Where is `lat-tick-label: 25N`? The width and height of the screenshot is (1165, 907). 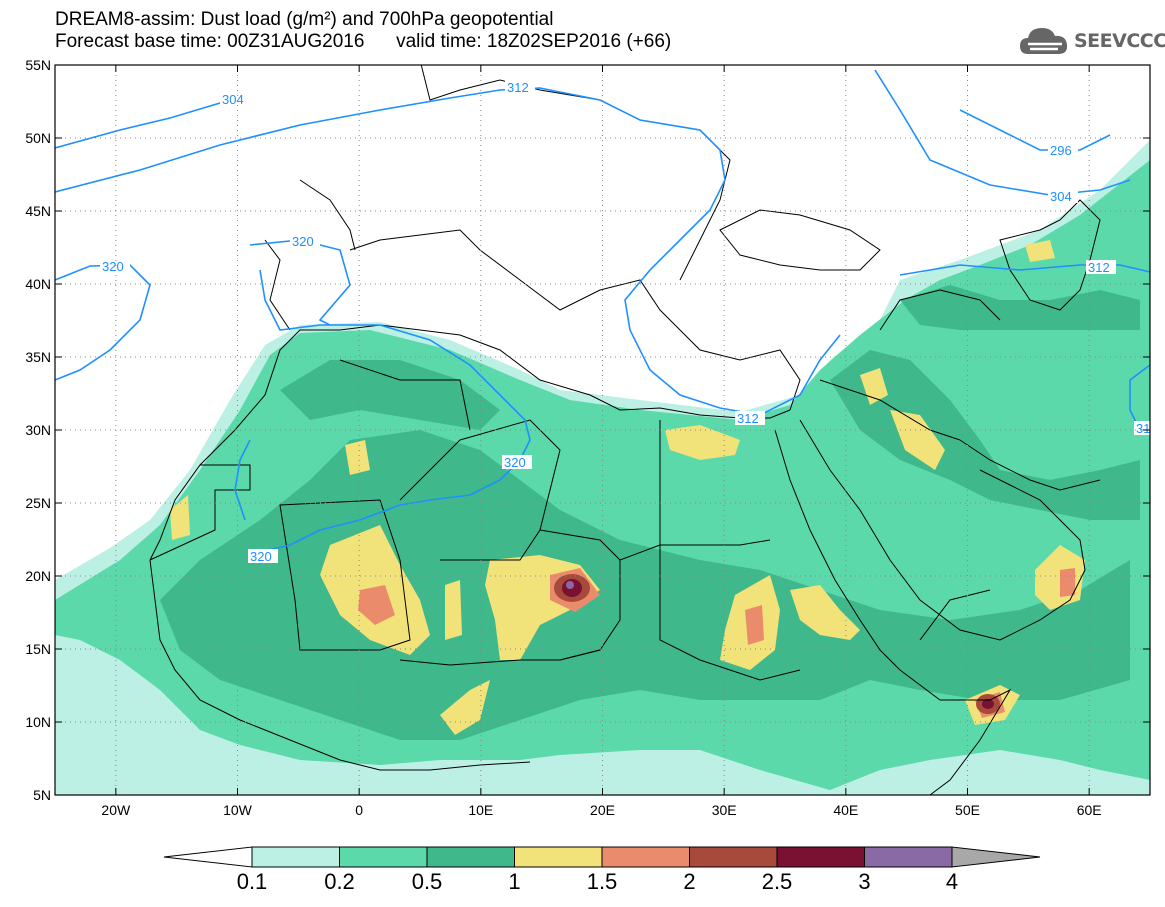 lat-tick-label: 25N is located at coordinates (38, 503).